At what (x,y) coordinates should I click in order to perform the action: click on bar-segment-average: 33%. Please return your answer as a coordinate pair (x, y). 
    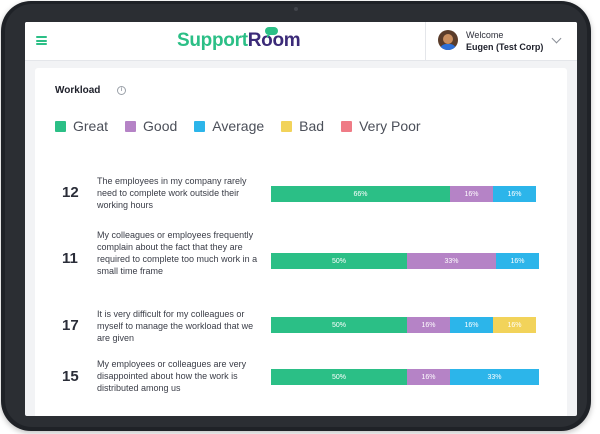
    Looking at the image, I should click on (494, 377).